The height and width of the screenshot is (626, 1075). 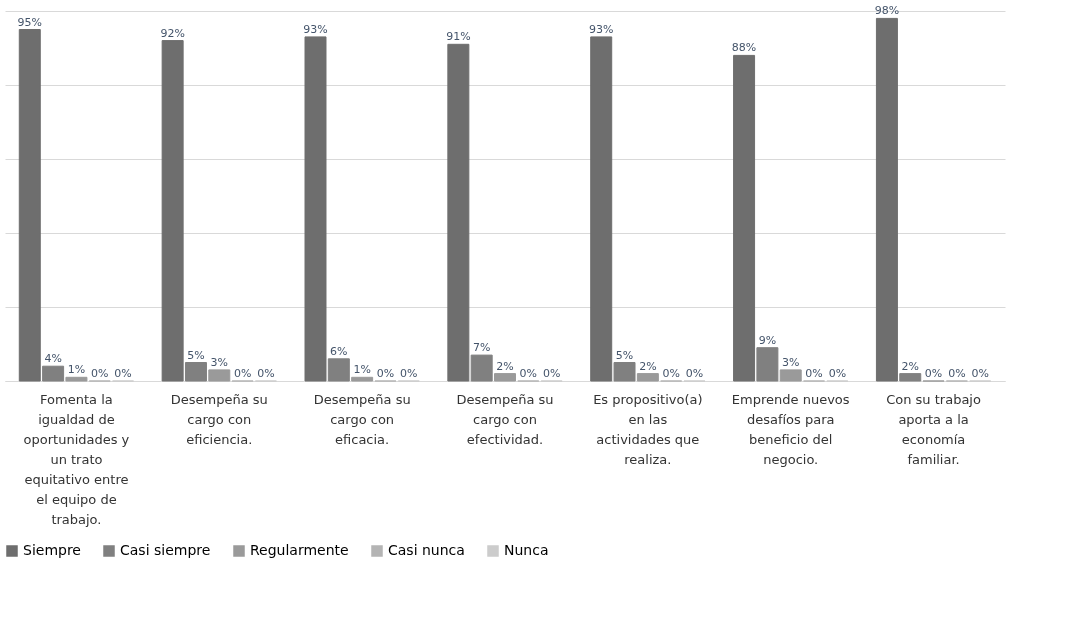 What do you see at coordinates (481, 348) in the screenshot?
I see `data-label: 7%` at bounding box center [481, 348].